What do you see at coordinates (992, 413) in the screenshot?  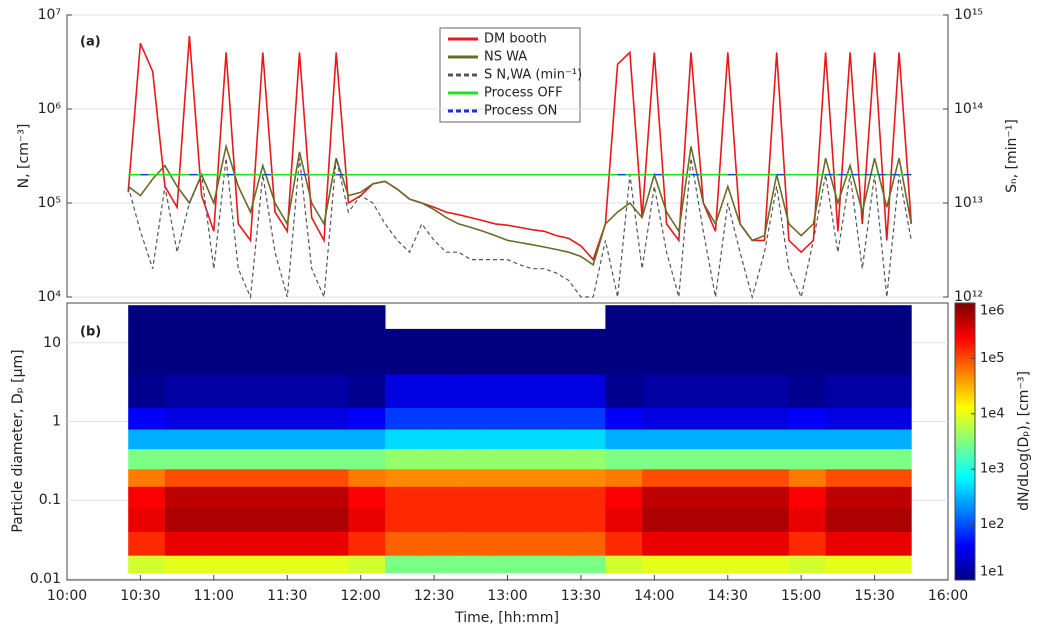 I see `colorbar-tick-label: 1e4` at bounding box center [992, 413].